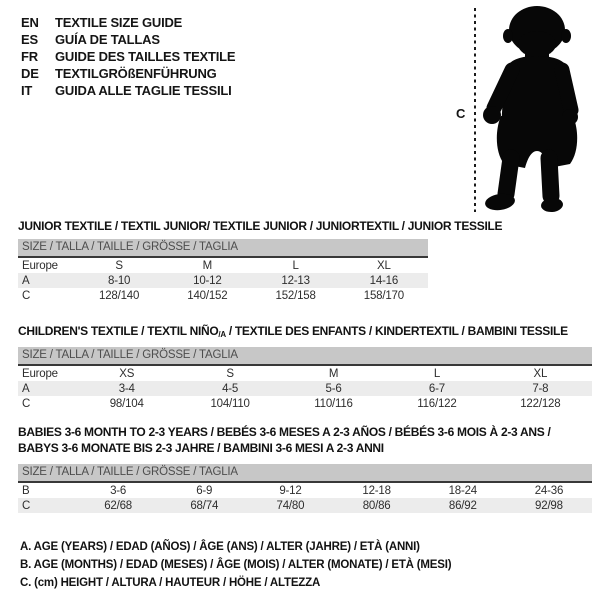  Describe the element at coordinates (333, 388) in the screenshot. I see `table-cell: 5-6` at that location.